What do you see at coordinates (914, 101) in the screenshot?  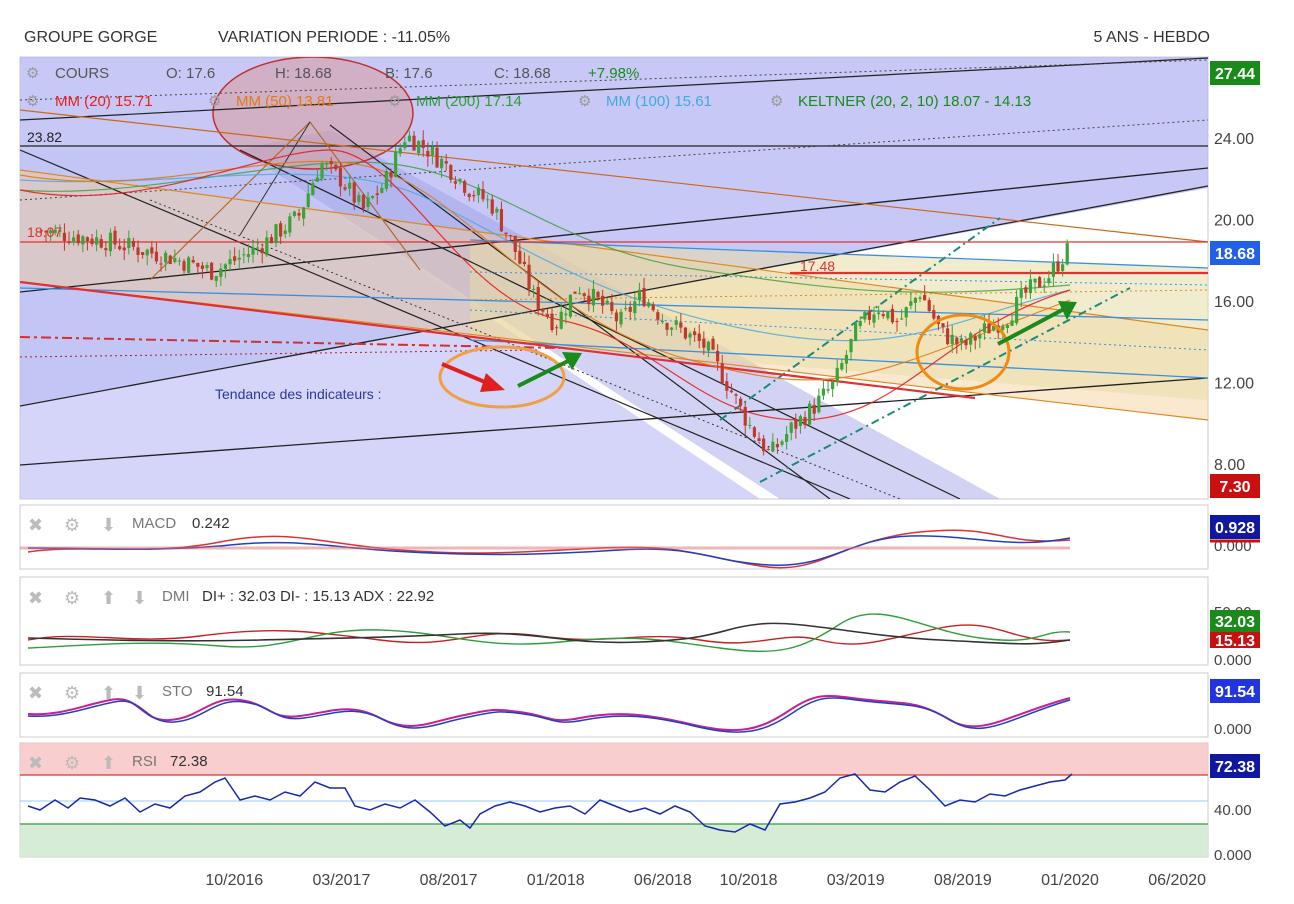 I see `legend-keltner: KELTNER (20, 2, 10) 18.07 - 14.13` at bounding box center [914, 101].